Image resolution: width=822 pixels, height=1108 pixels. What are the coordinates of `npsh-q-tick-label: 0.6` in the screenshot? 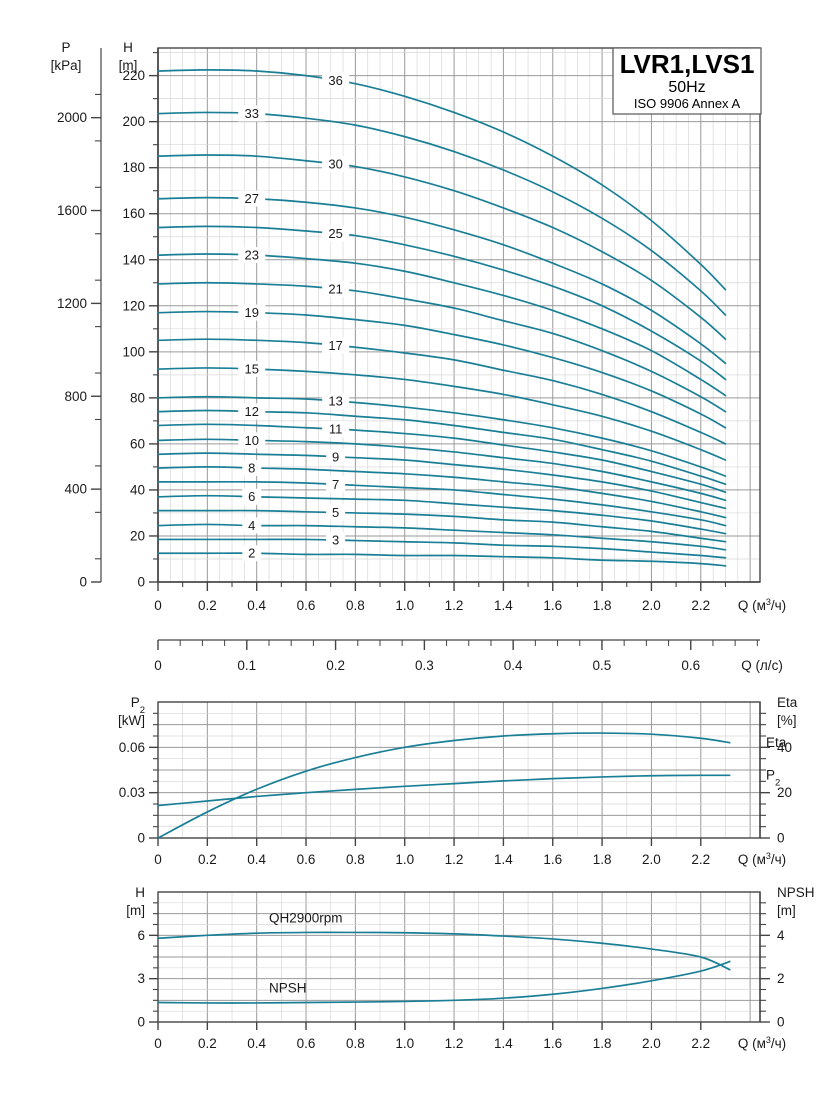 It's located at (306, 1043).